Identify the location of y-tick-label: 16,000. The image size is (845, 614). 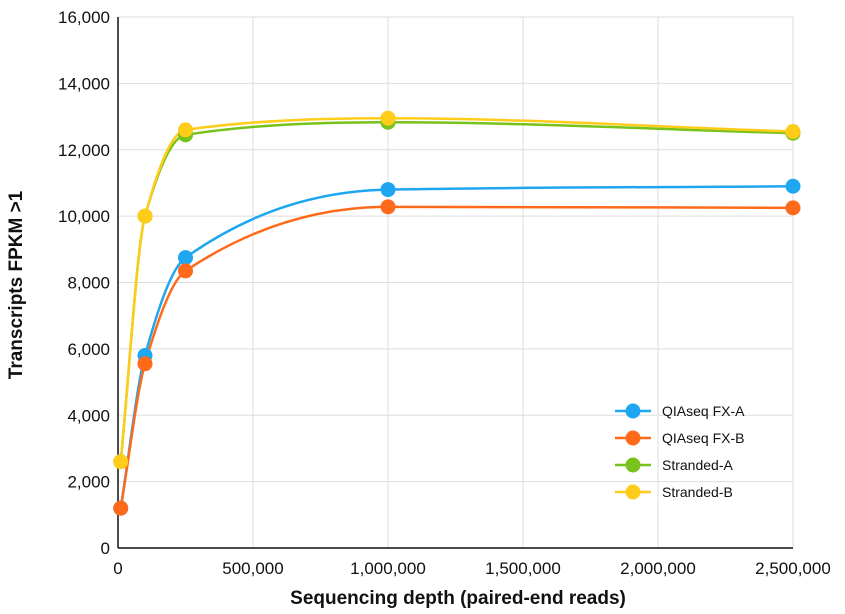
(84, 17).